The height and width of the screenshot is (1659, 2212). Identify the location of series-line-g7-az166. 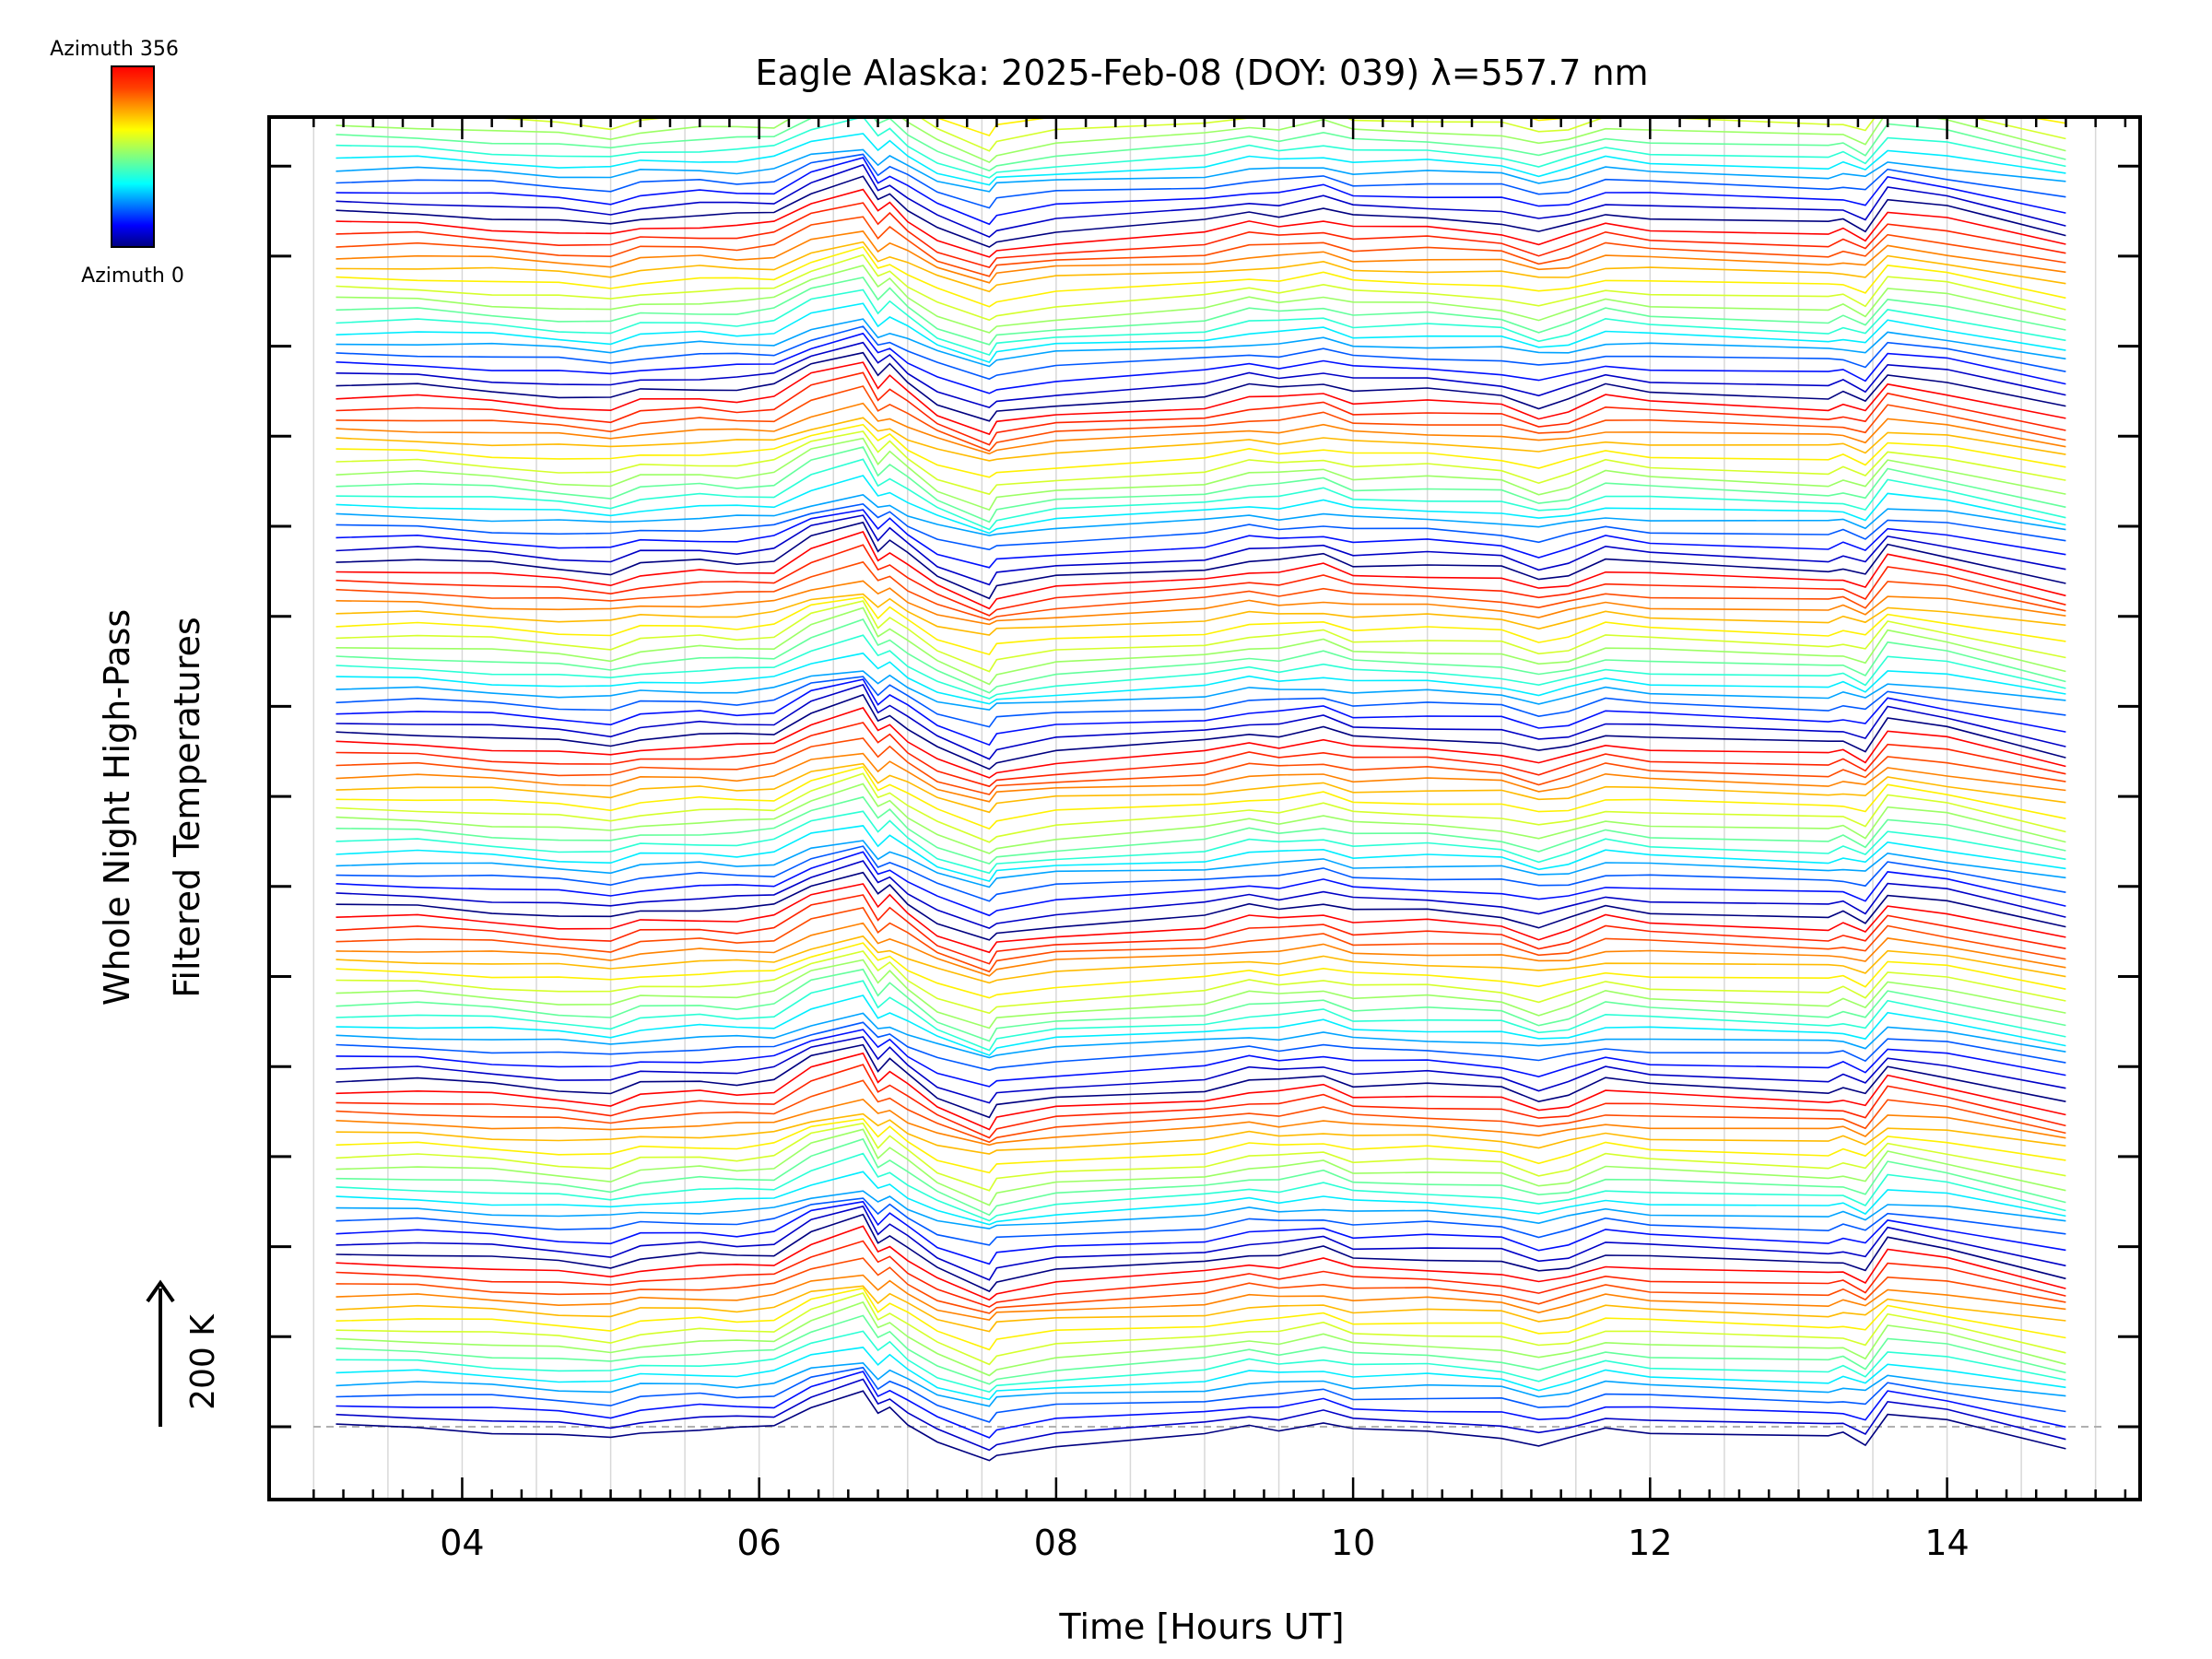
(1200, 311).